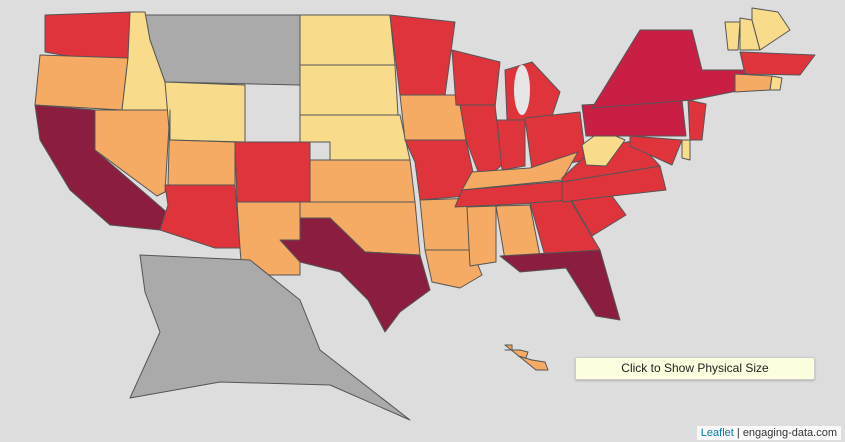 The width and height of the screenshot is (845, 442). I want to click on state-mn, so click(422, 55).